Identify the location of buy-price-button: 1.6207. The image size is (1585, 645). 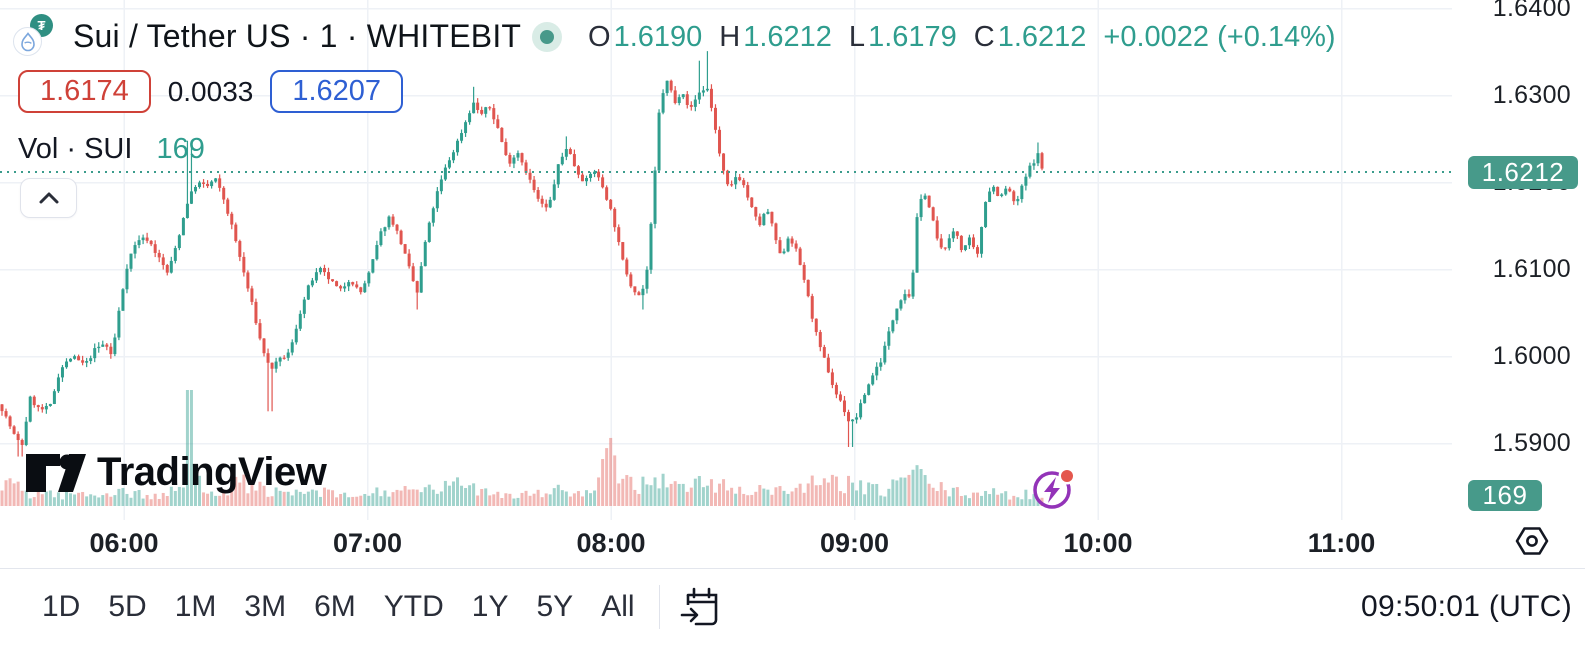
(337, 91).